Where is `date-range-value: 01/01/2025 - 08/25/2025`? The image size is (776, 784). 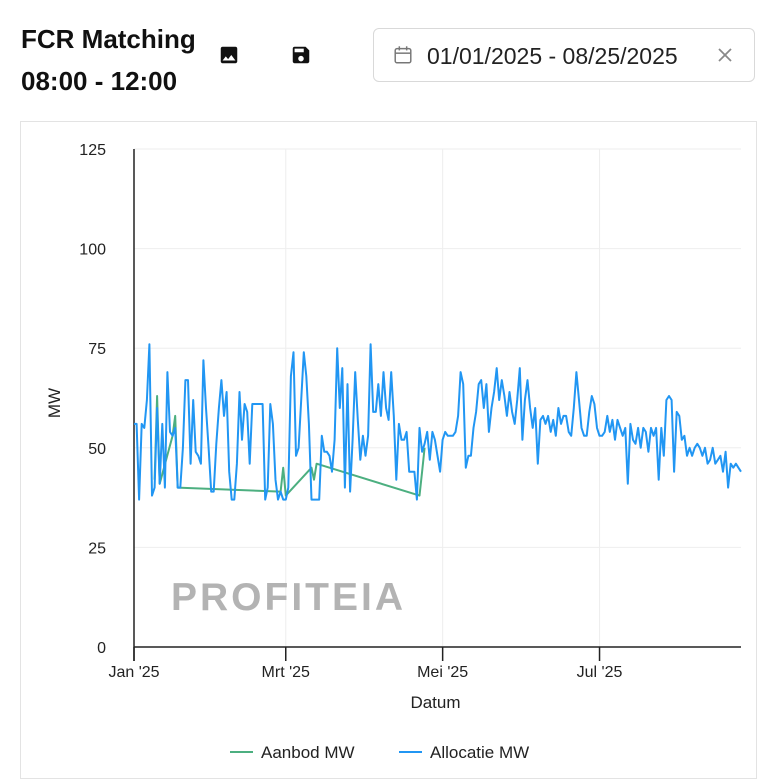 date-range-value: 01/01/2025 - 08/25/2025 is located at coordinates (552, 56).